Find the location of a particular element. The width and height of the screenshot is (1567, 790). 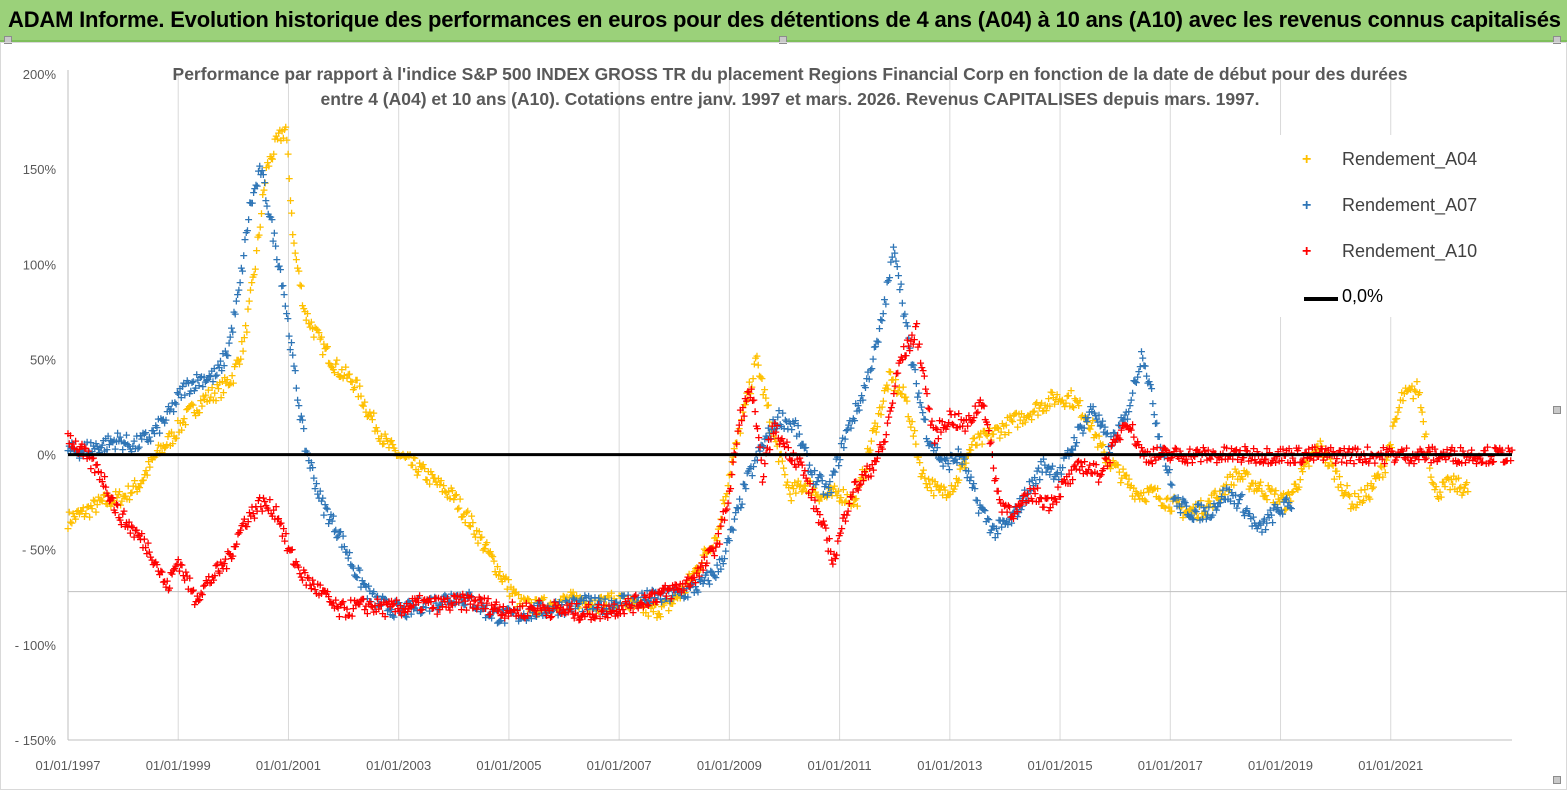

resize-handle-top-right is located at coordinates (1557, 40).